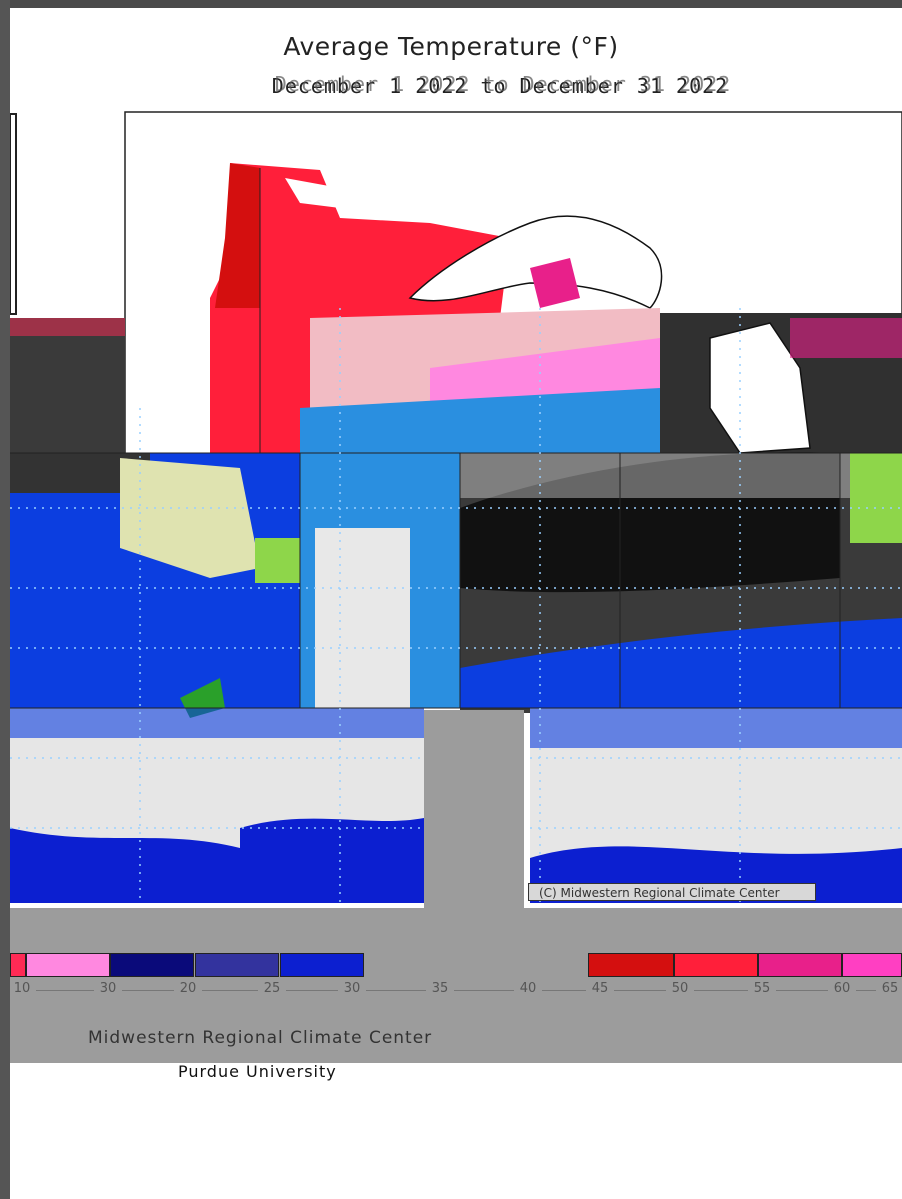  Describe the element at coordinates (277, 560) in the screenshot. I see `green-region` at that location.